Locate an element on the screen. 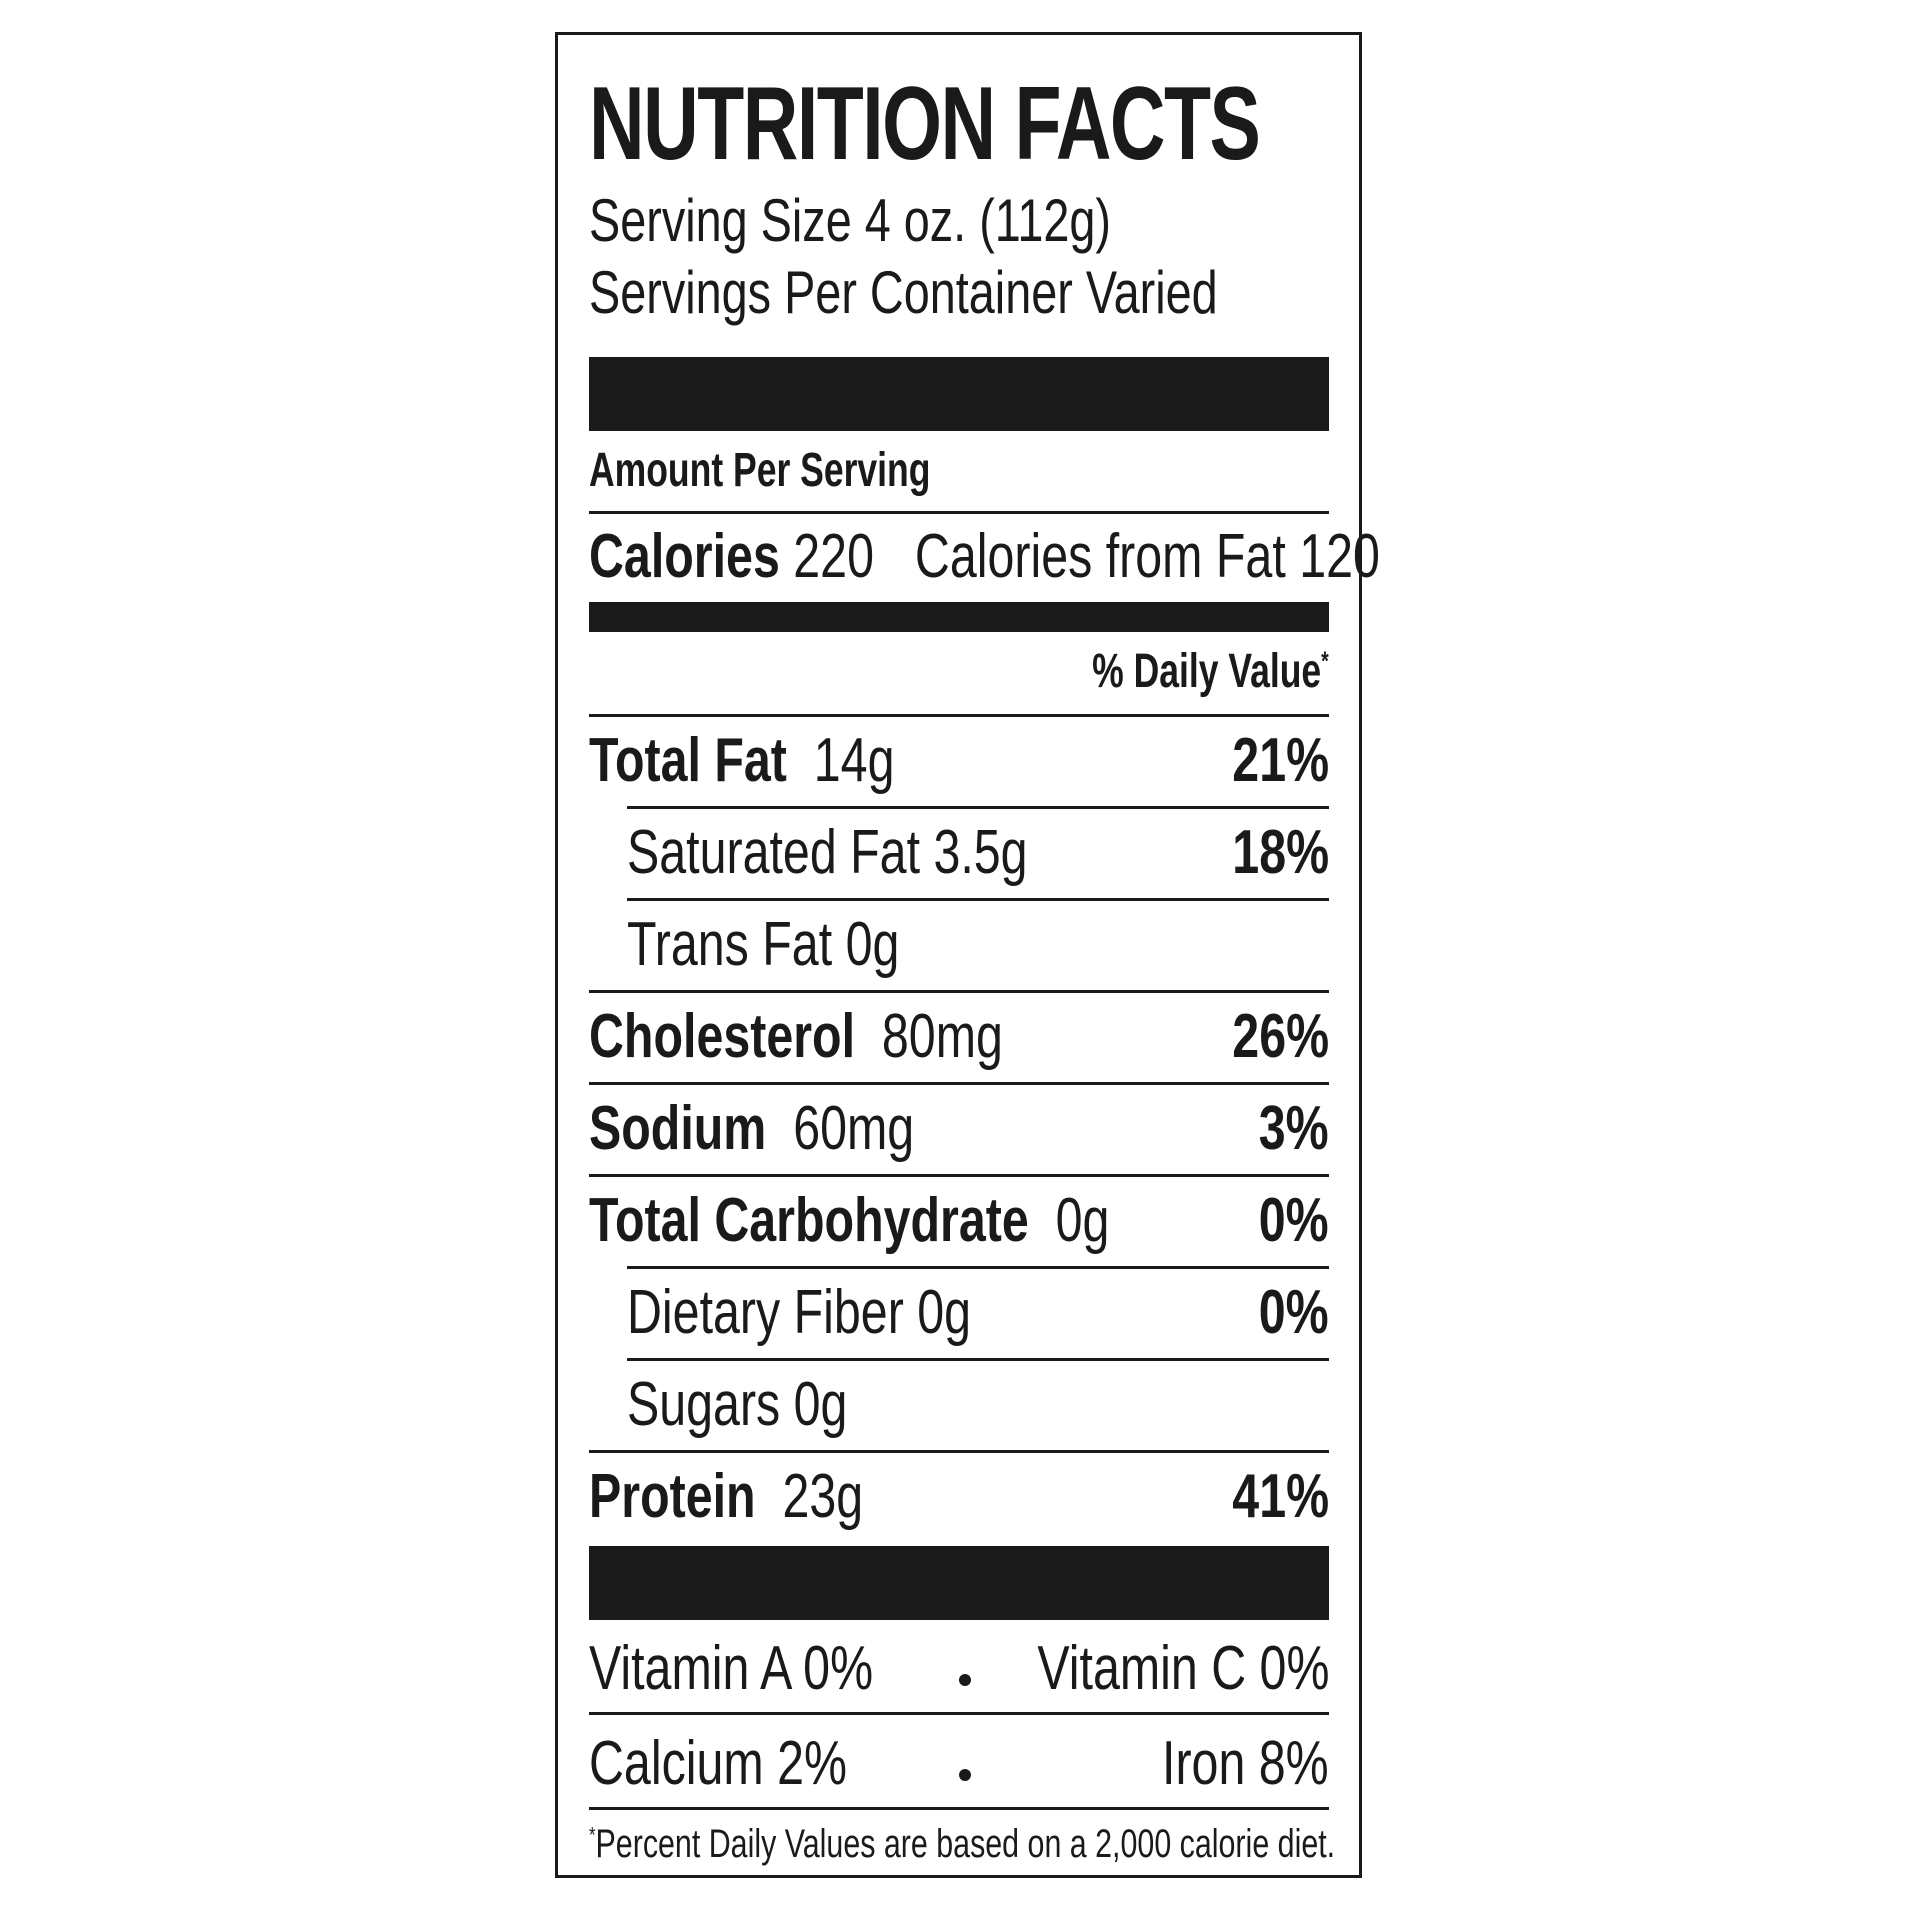  rule-footnote is located at coordinates (959, 1808).